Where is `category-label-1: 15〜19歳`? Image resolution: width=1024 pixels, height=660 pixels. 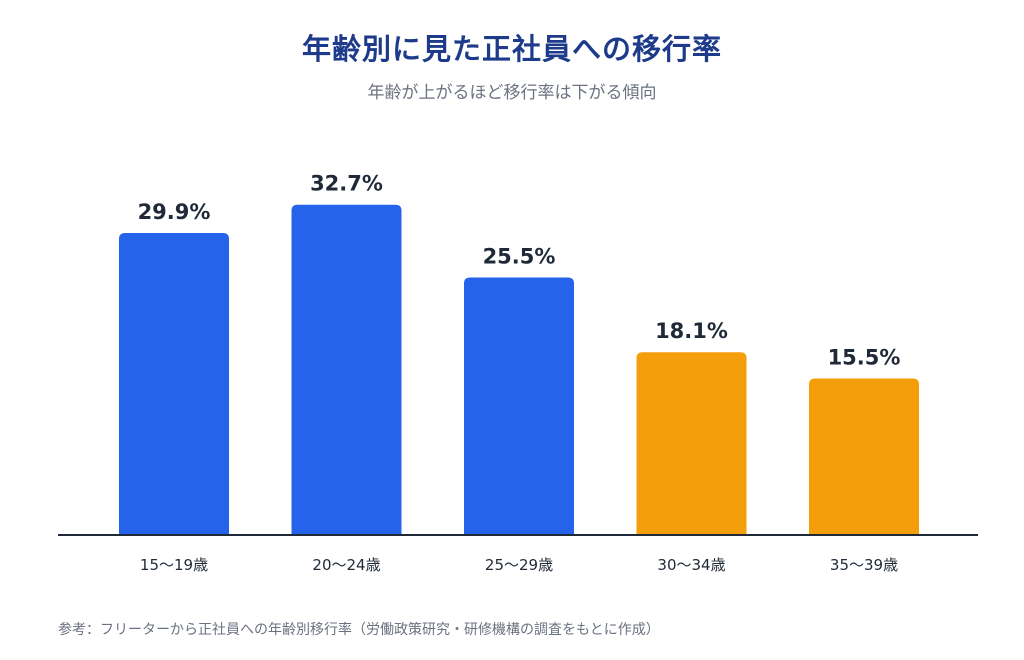
category-label-1: 15〜19歳 is located at coordinates (174, 565).